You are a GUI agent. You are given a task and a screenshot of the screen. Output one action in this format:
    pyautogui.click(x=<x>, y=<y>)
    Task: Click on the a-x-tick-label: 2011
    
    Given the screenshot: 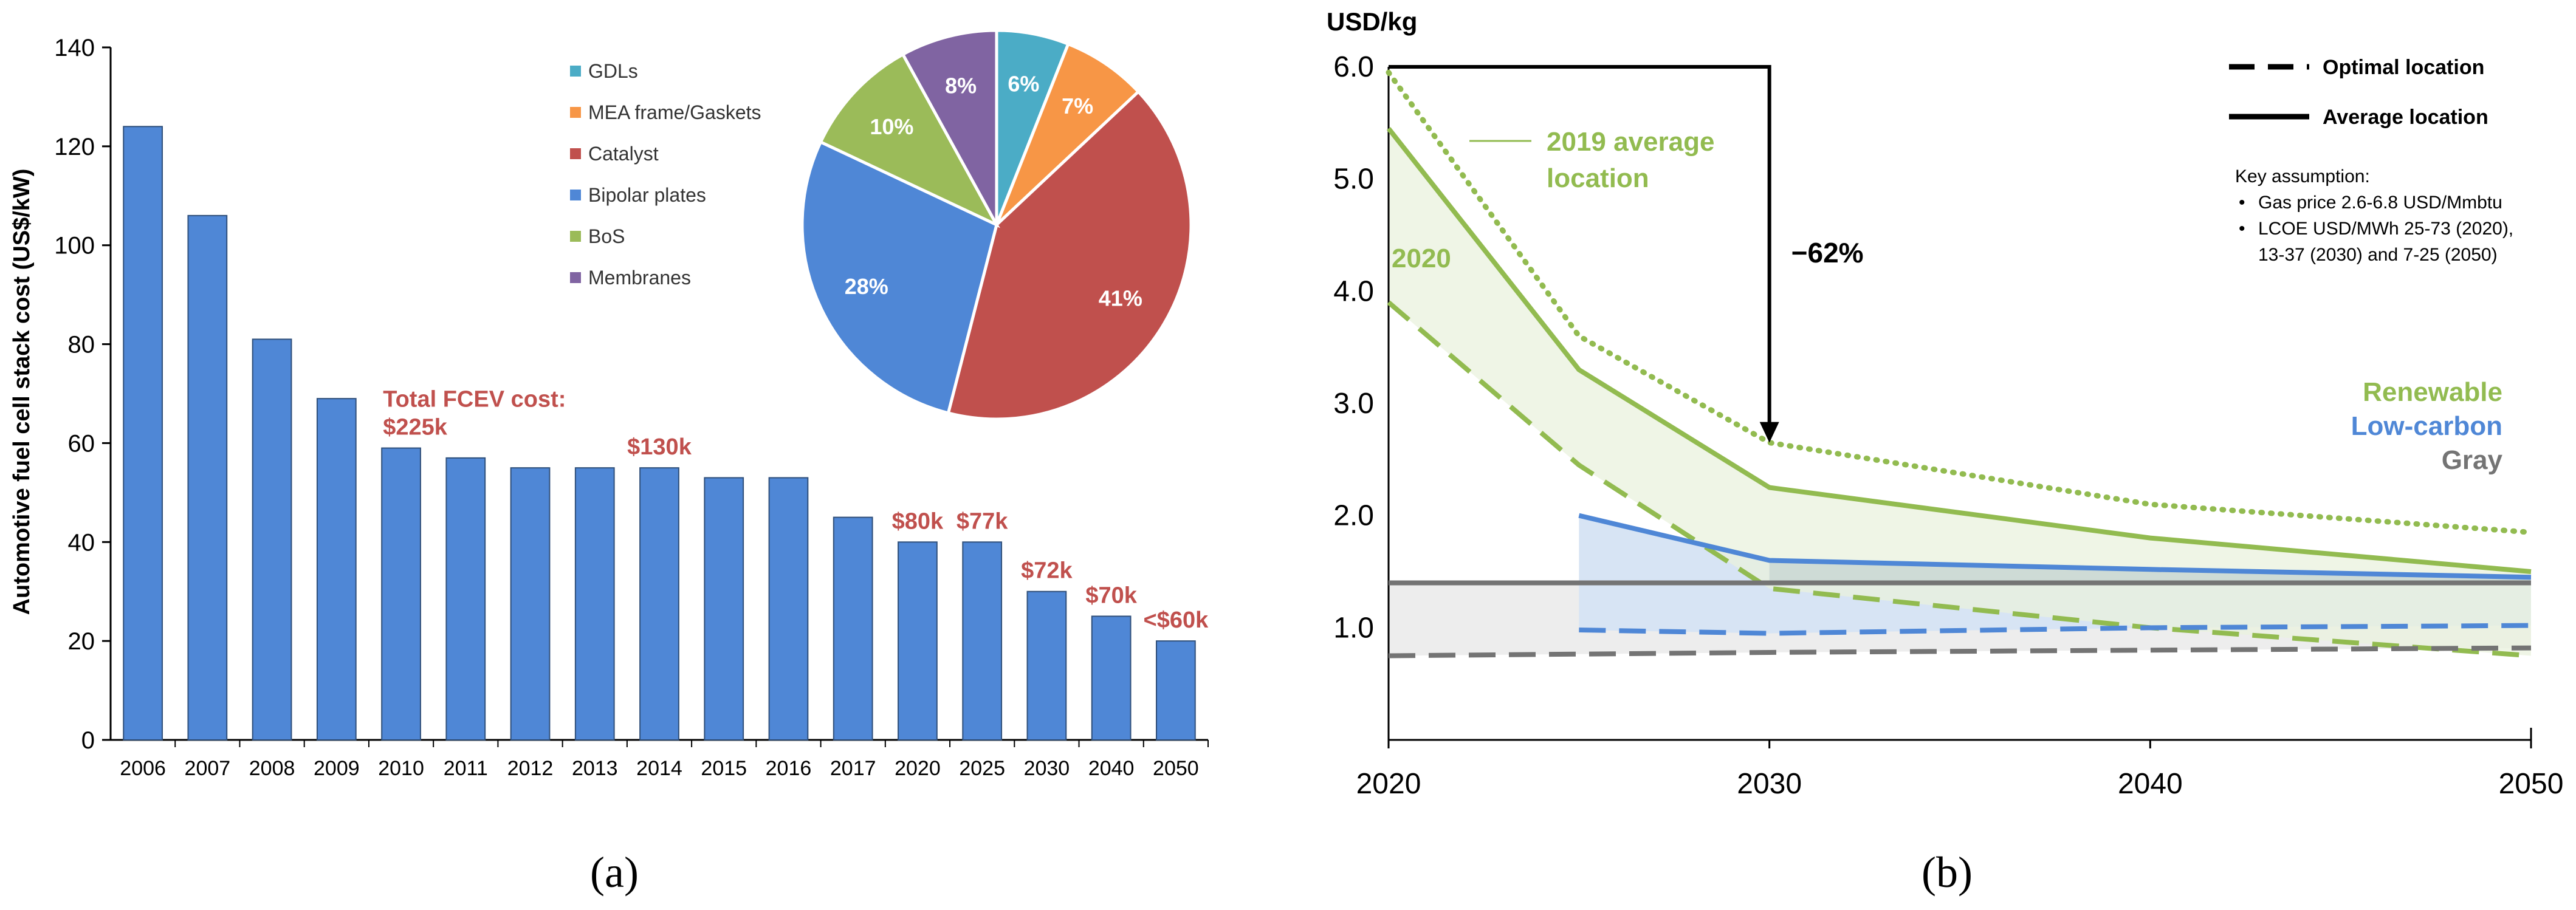 What is the action you would take?
    pyautogui.click(x=466, y=768)
    